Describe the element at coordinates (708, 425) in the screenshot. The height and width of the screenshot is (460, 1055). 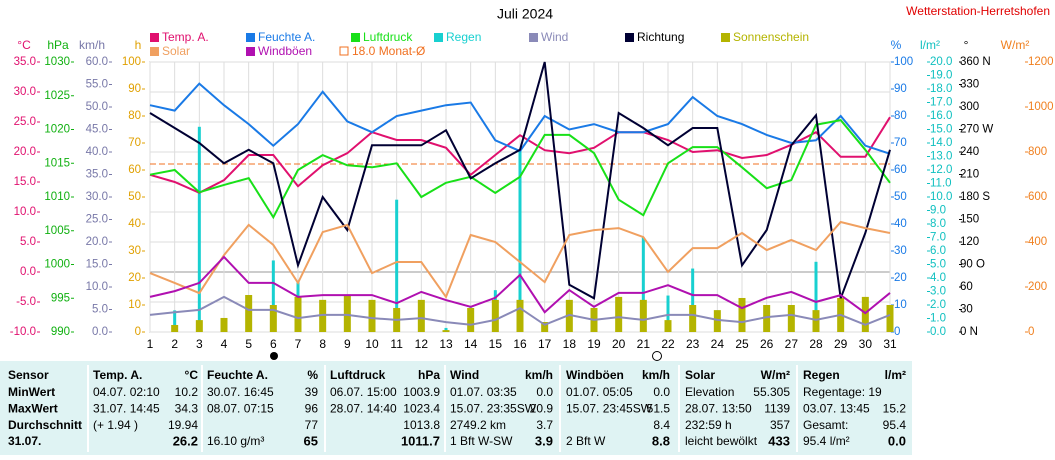
I see `table-cell: 232:59 h` at that location.